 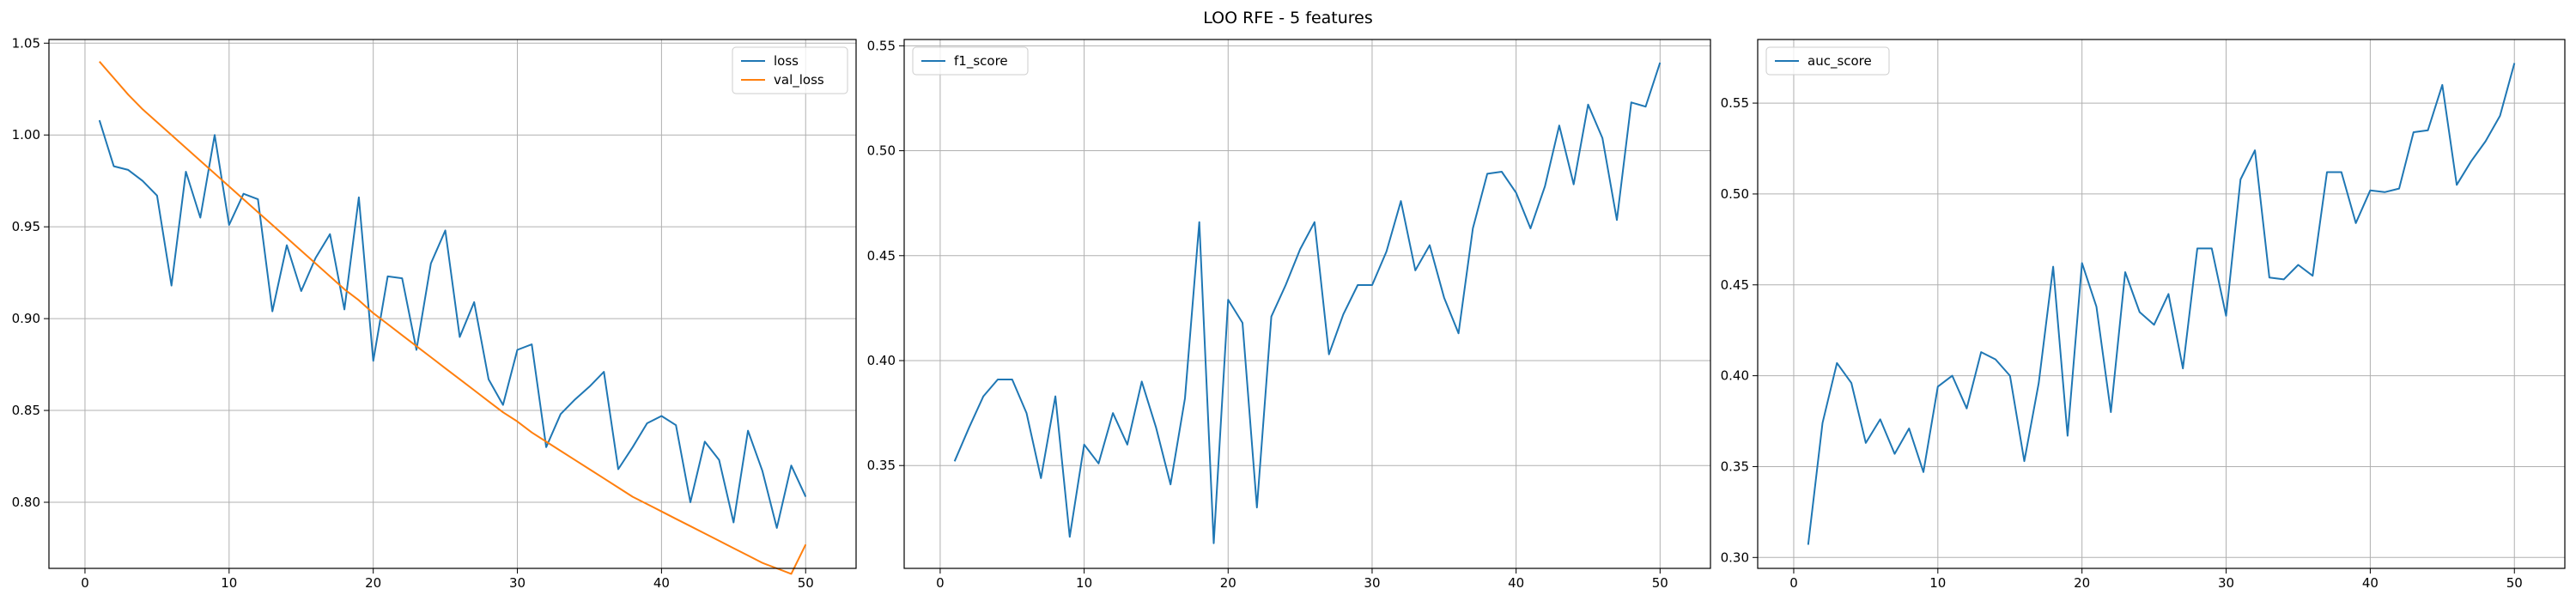 What do you see at coordinates (26, 318) in the screenshot?
I see `y-tick-label: 0.90` at bounding box center [26, 318].